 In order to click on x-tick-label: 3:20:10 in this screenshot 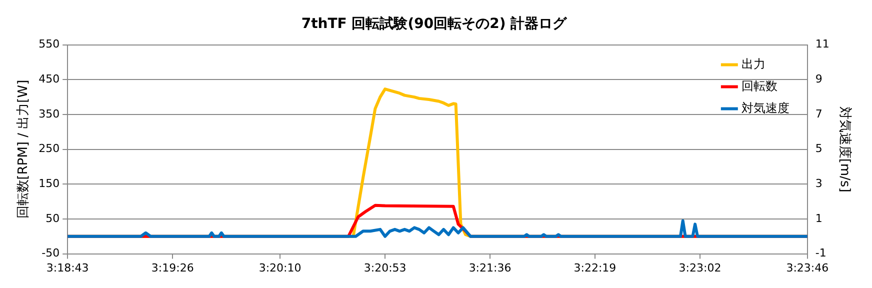, I will do `click(280, 267)`.